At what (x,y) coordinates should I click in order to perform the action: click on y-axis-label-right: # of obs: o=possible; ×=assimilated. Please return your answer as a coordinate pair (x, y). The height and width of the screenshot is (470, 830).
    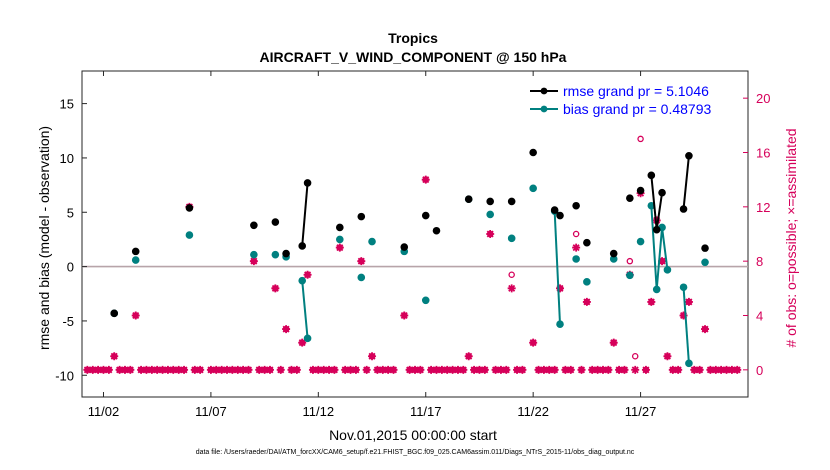
    Looking at the image, I should click on (791, 237).